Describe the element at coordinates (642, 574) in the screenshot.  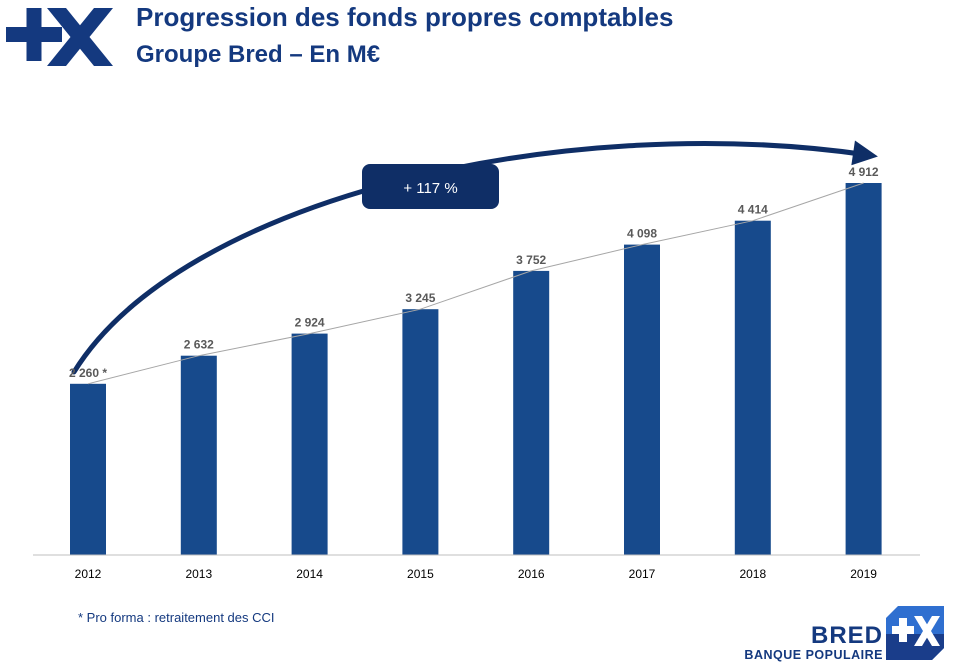
I see `tick-label-2017: 2017` at that location.